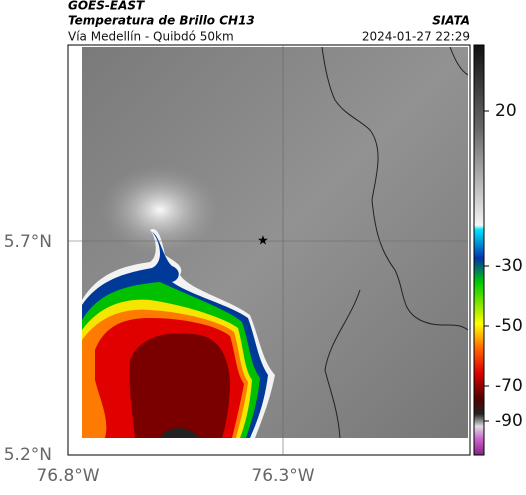 This screenshot has width=526, height=495. Describe the element at coordinates (479, 250) in the screenshot. I see `colorbar-scale` at that location.